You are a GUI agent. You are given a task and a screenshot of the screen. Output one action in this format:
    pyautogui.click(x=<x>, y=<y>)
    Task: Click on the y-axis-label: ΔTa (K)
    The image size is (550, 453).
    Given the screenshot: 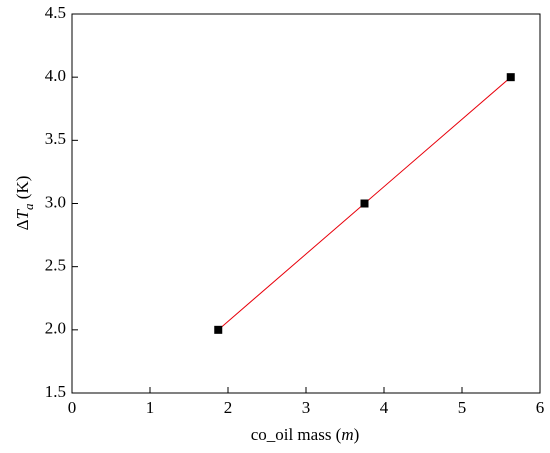 What is the action you would take?
    pyautogui.click(x=24, y=203)
    